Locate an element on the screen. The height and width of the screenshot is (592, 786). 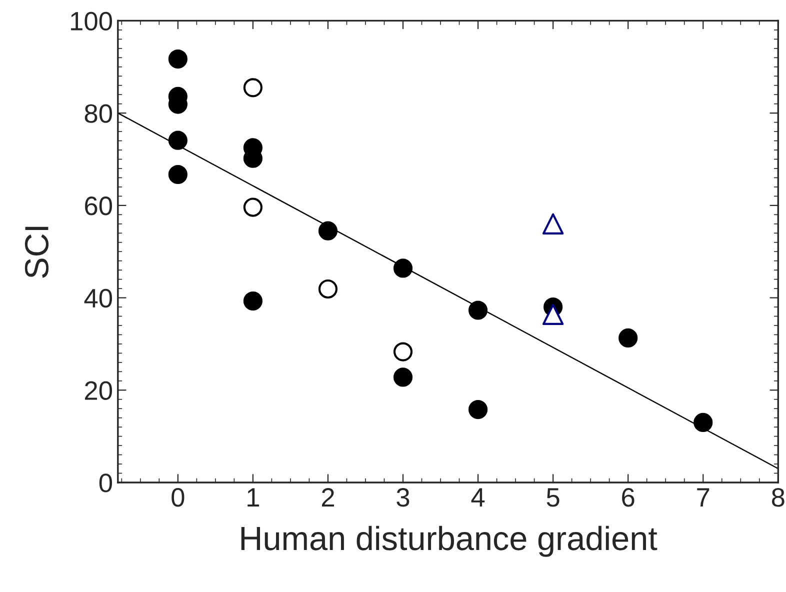
x-tick-label: 0 is located at coordinates (178, 497).